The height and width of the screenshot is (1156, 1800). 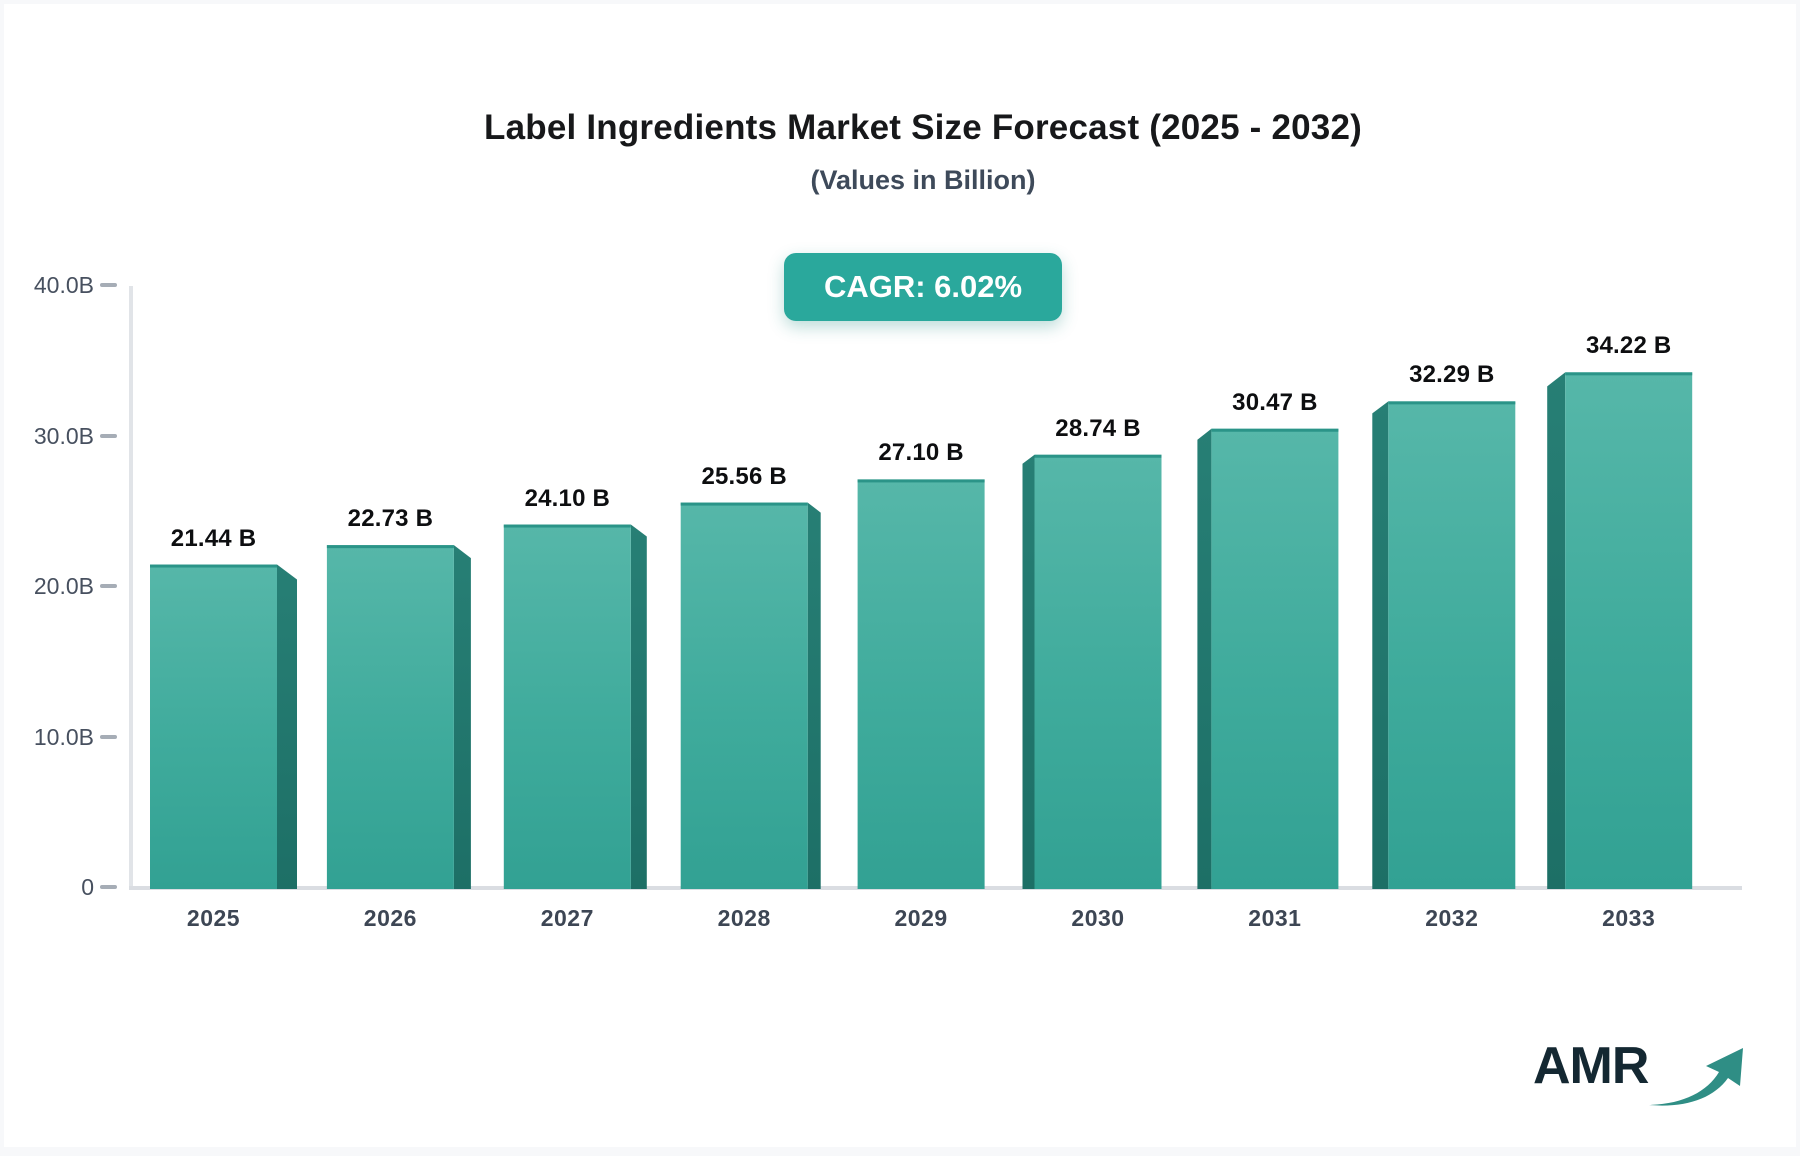 What do you see at coordinates (63, 736) in the screenshot?
I see `y-tick-label-10.0B: 10.0B` at bounding box center [63, 736].